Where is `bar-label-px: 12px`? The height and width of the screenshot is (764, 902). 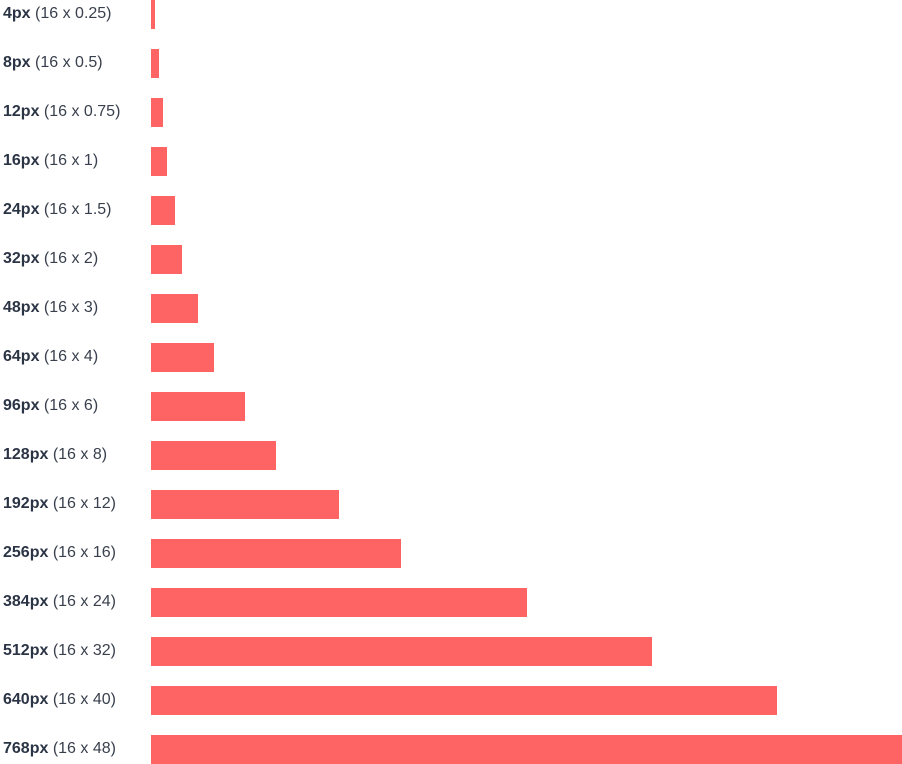 bar-label-px: 12px is located at coordinates (21, 111).